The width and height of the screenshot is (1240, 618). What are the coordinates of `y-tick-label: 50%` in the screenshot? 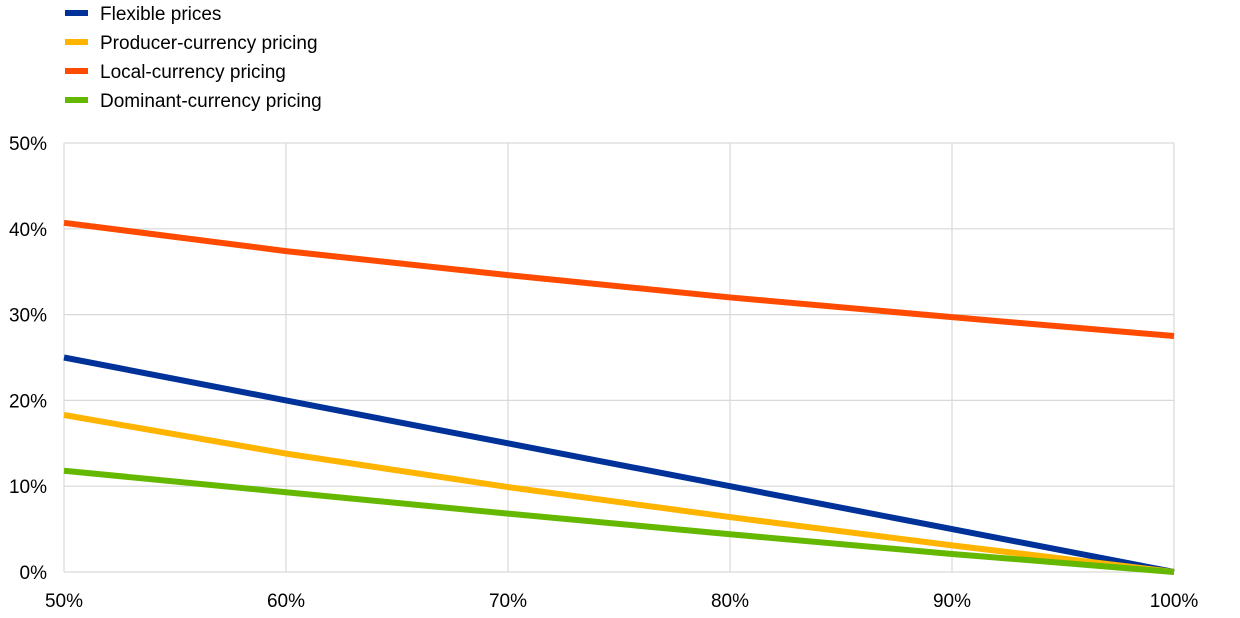 It's located at (28, 144).